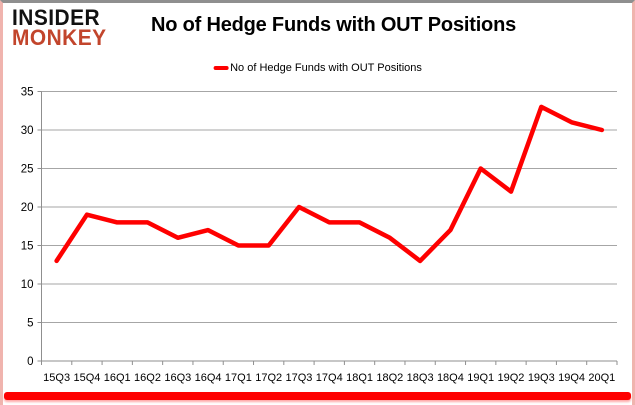 The height and width of the screenshot is (405, 635). I want to click on y-axis-tick-label: 35, so click(27, 93).